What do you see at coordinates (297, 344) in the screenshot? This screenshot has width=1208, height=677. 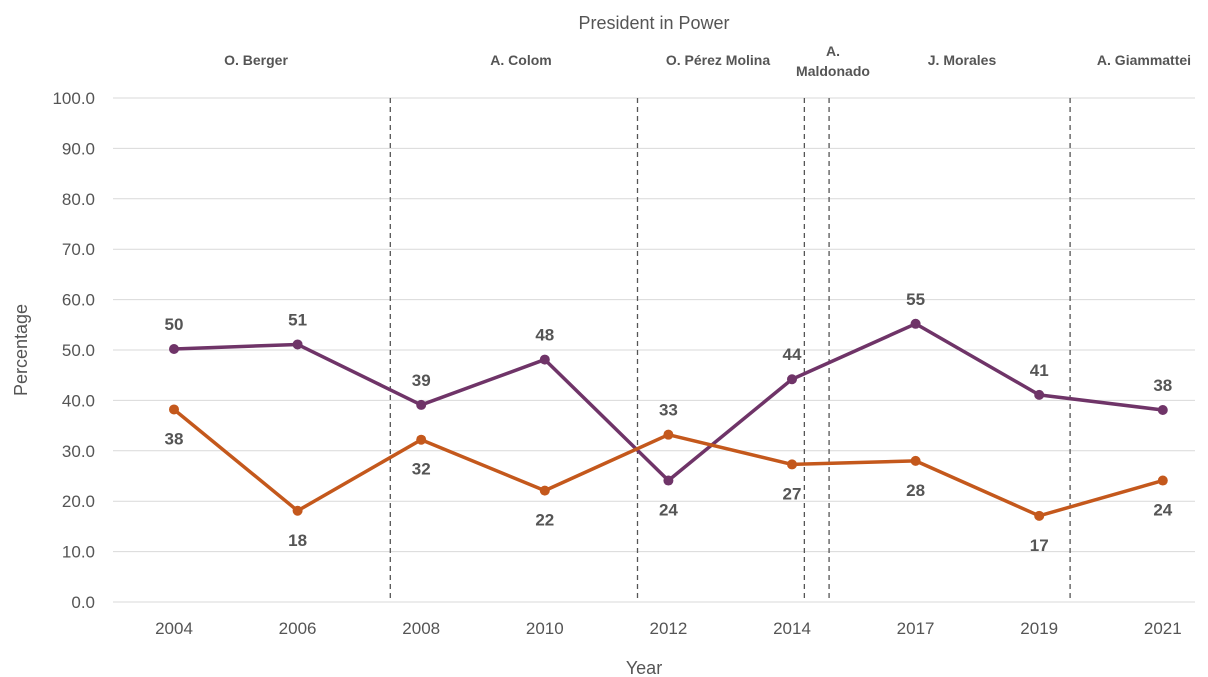 I see `series-1-point-2006` at bounding box center [297, 344].